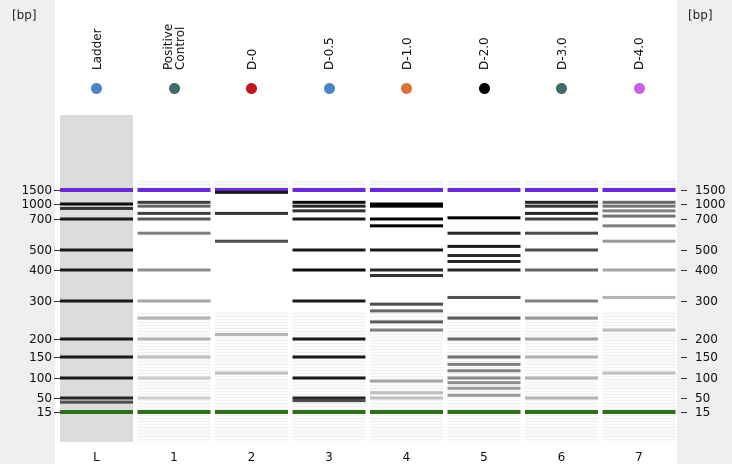  Describe the element at coordinates (251, 334) in the screenshot. I see `band-210bp` at that location.